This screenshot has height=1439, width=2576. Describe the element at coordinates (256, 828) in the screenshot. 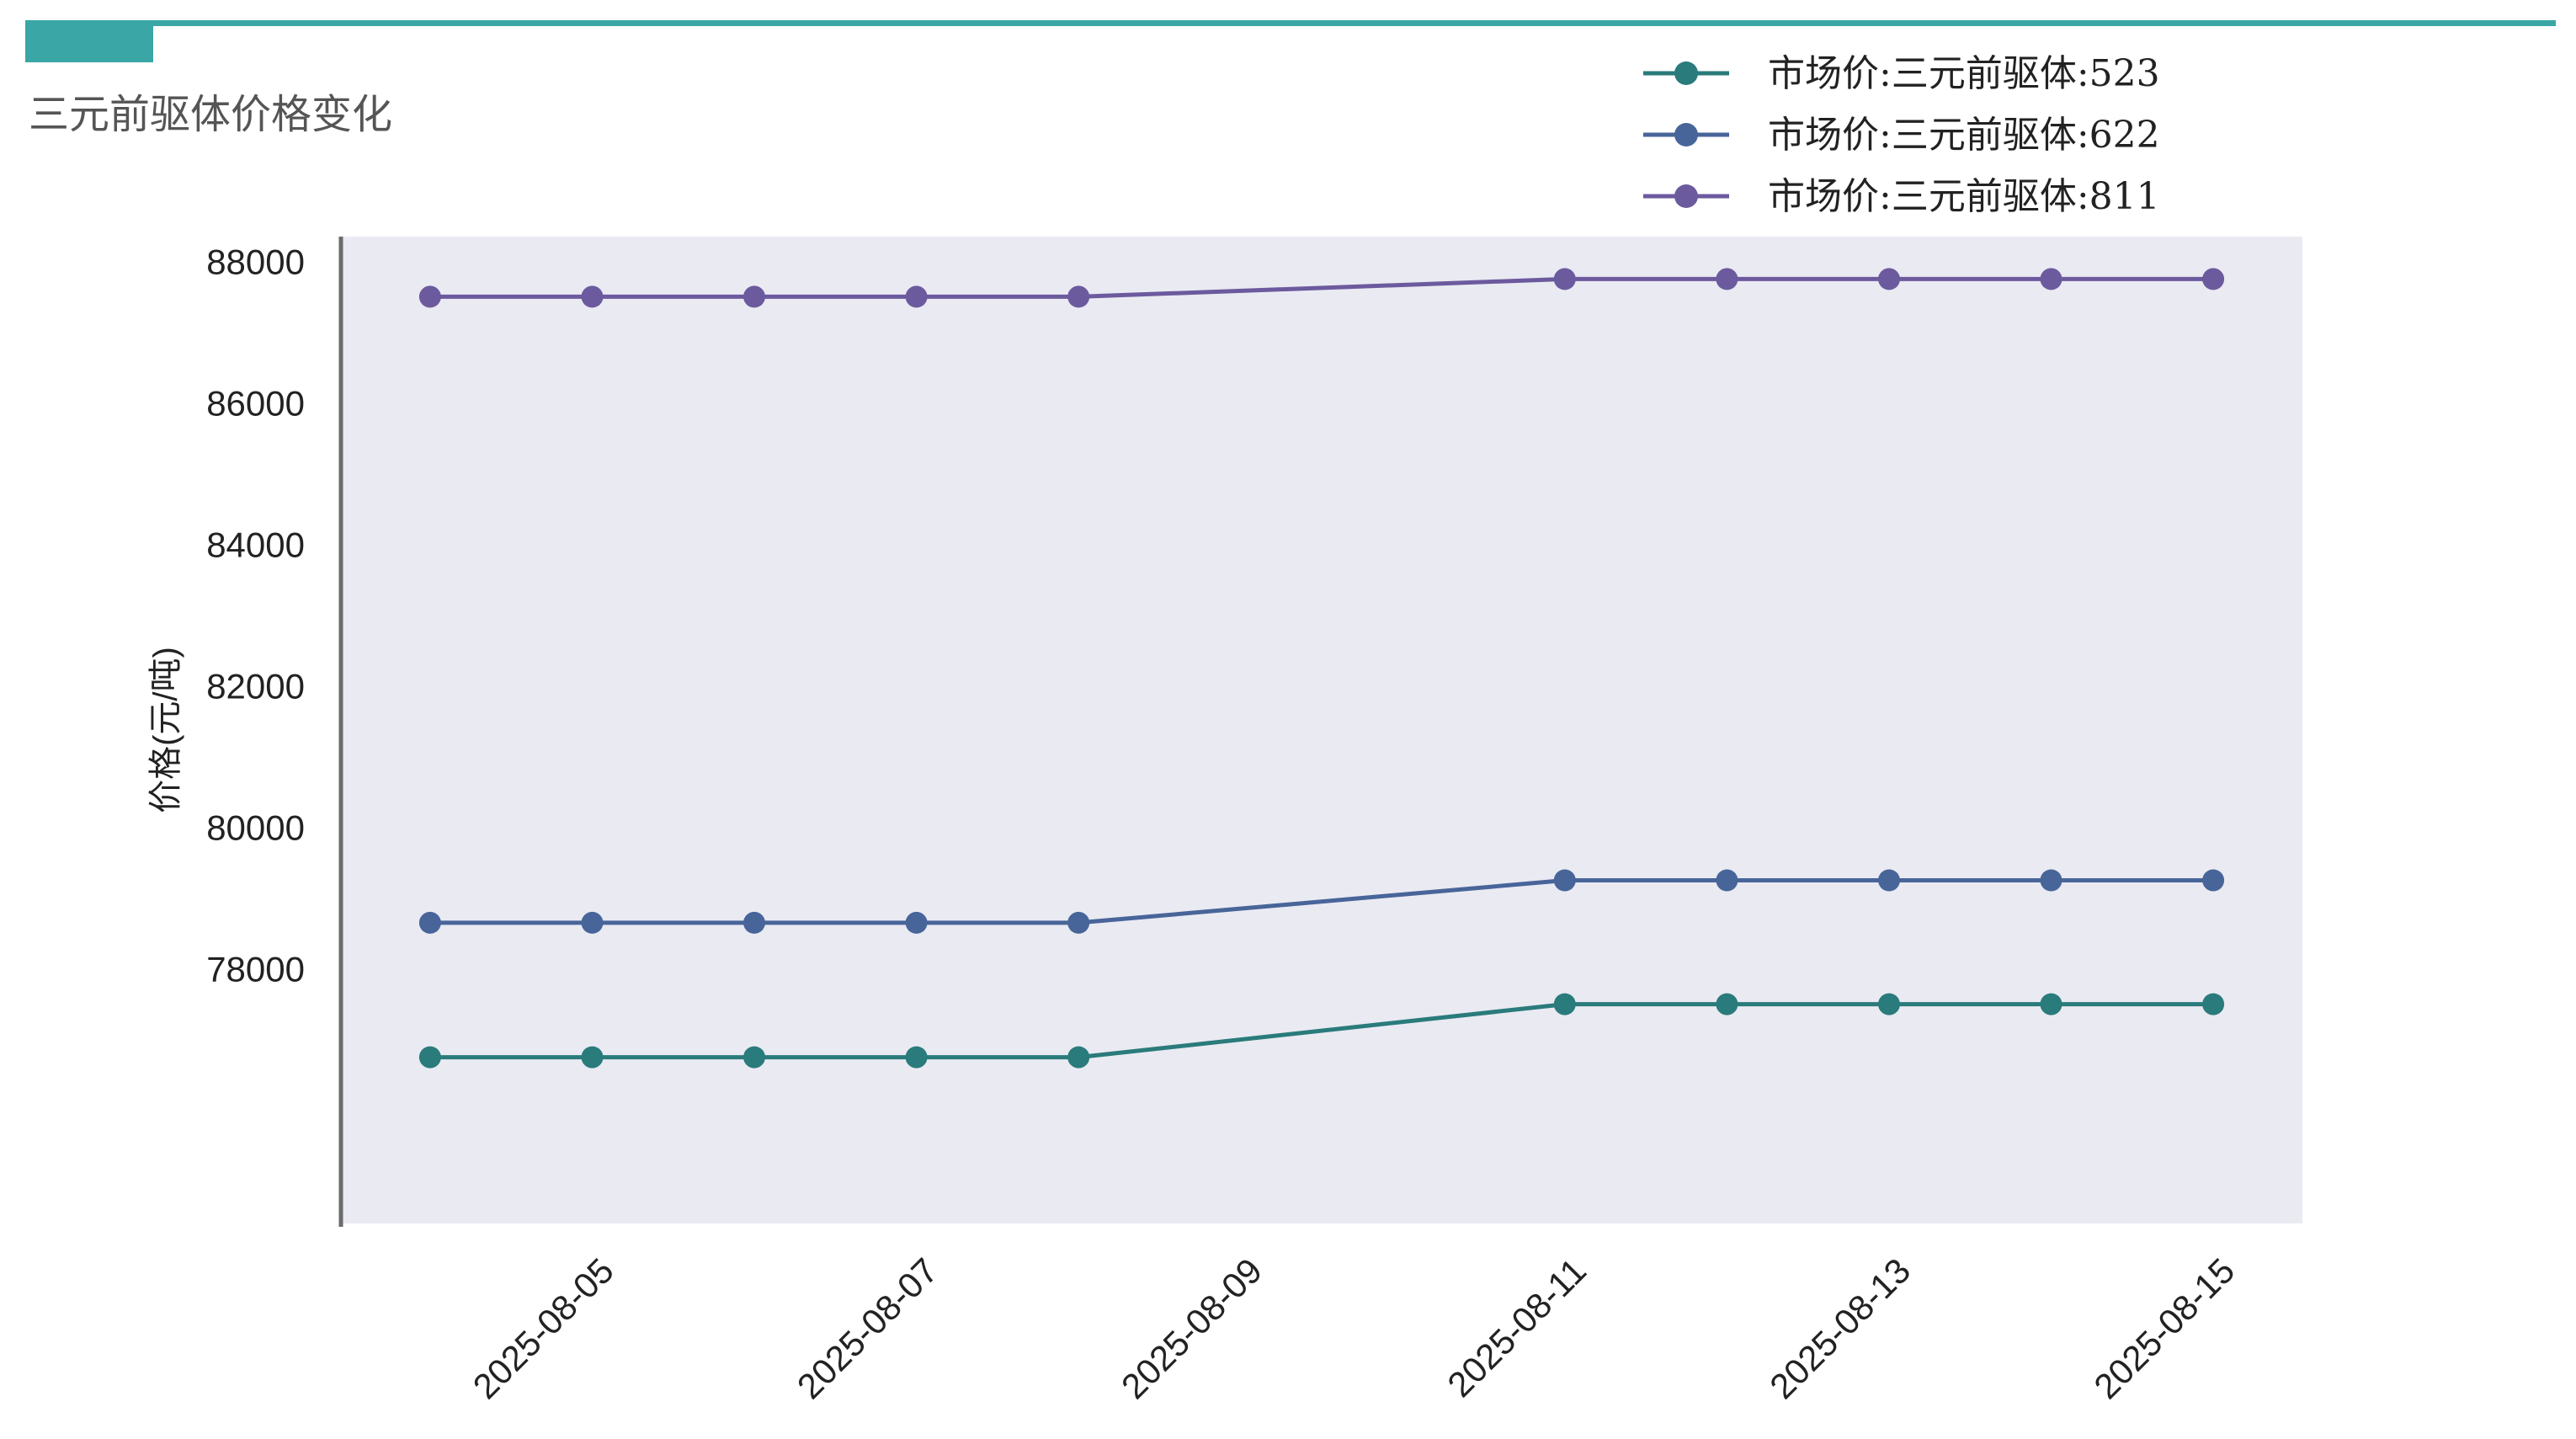

I see `y-tick-label: 80000` at that location.